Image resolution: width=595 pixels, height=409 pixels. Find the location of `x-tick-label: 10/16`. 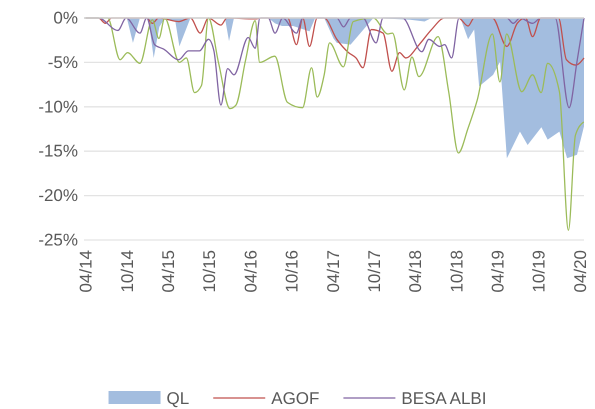

x-tick-label: 10/16 is located at coordinates (292, 271).